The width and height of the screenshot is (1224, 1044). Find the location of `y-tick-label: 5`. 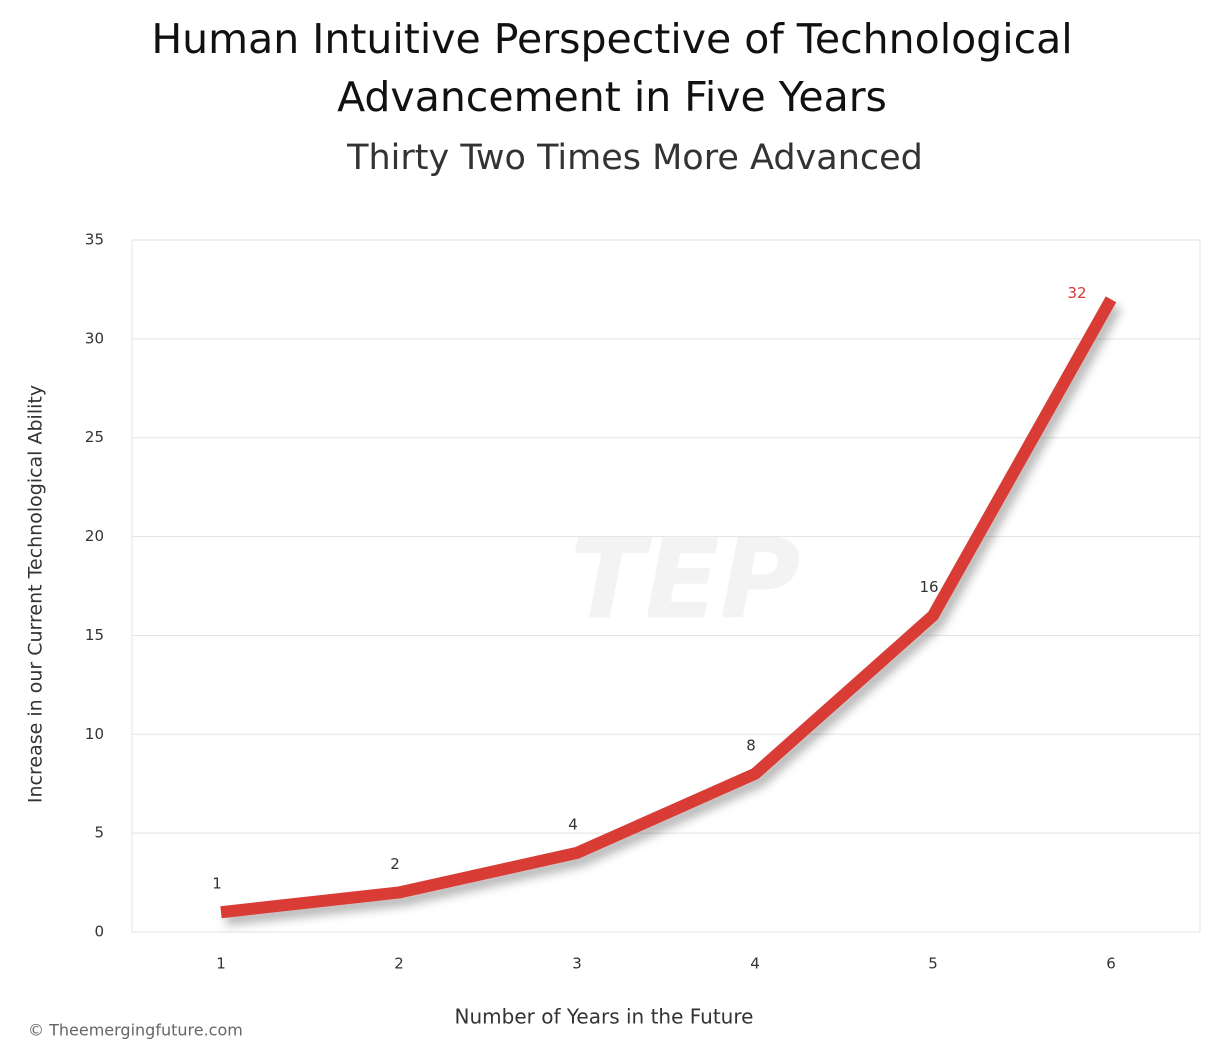

y-tick-label: 5 is located at coordinates (99, 833).